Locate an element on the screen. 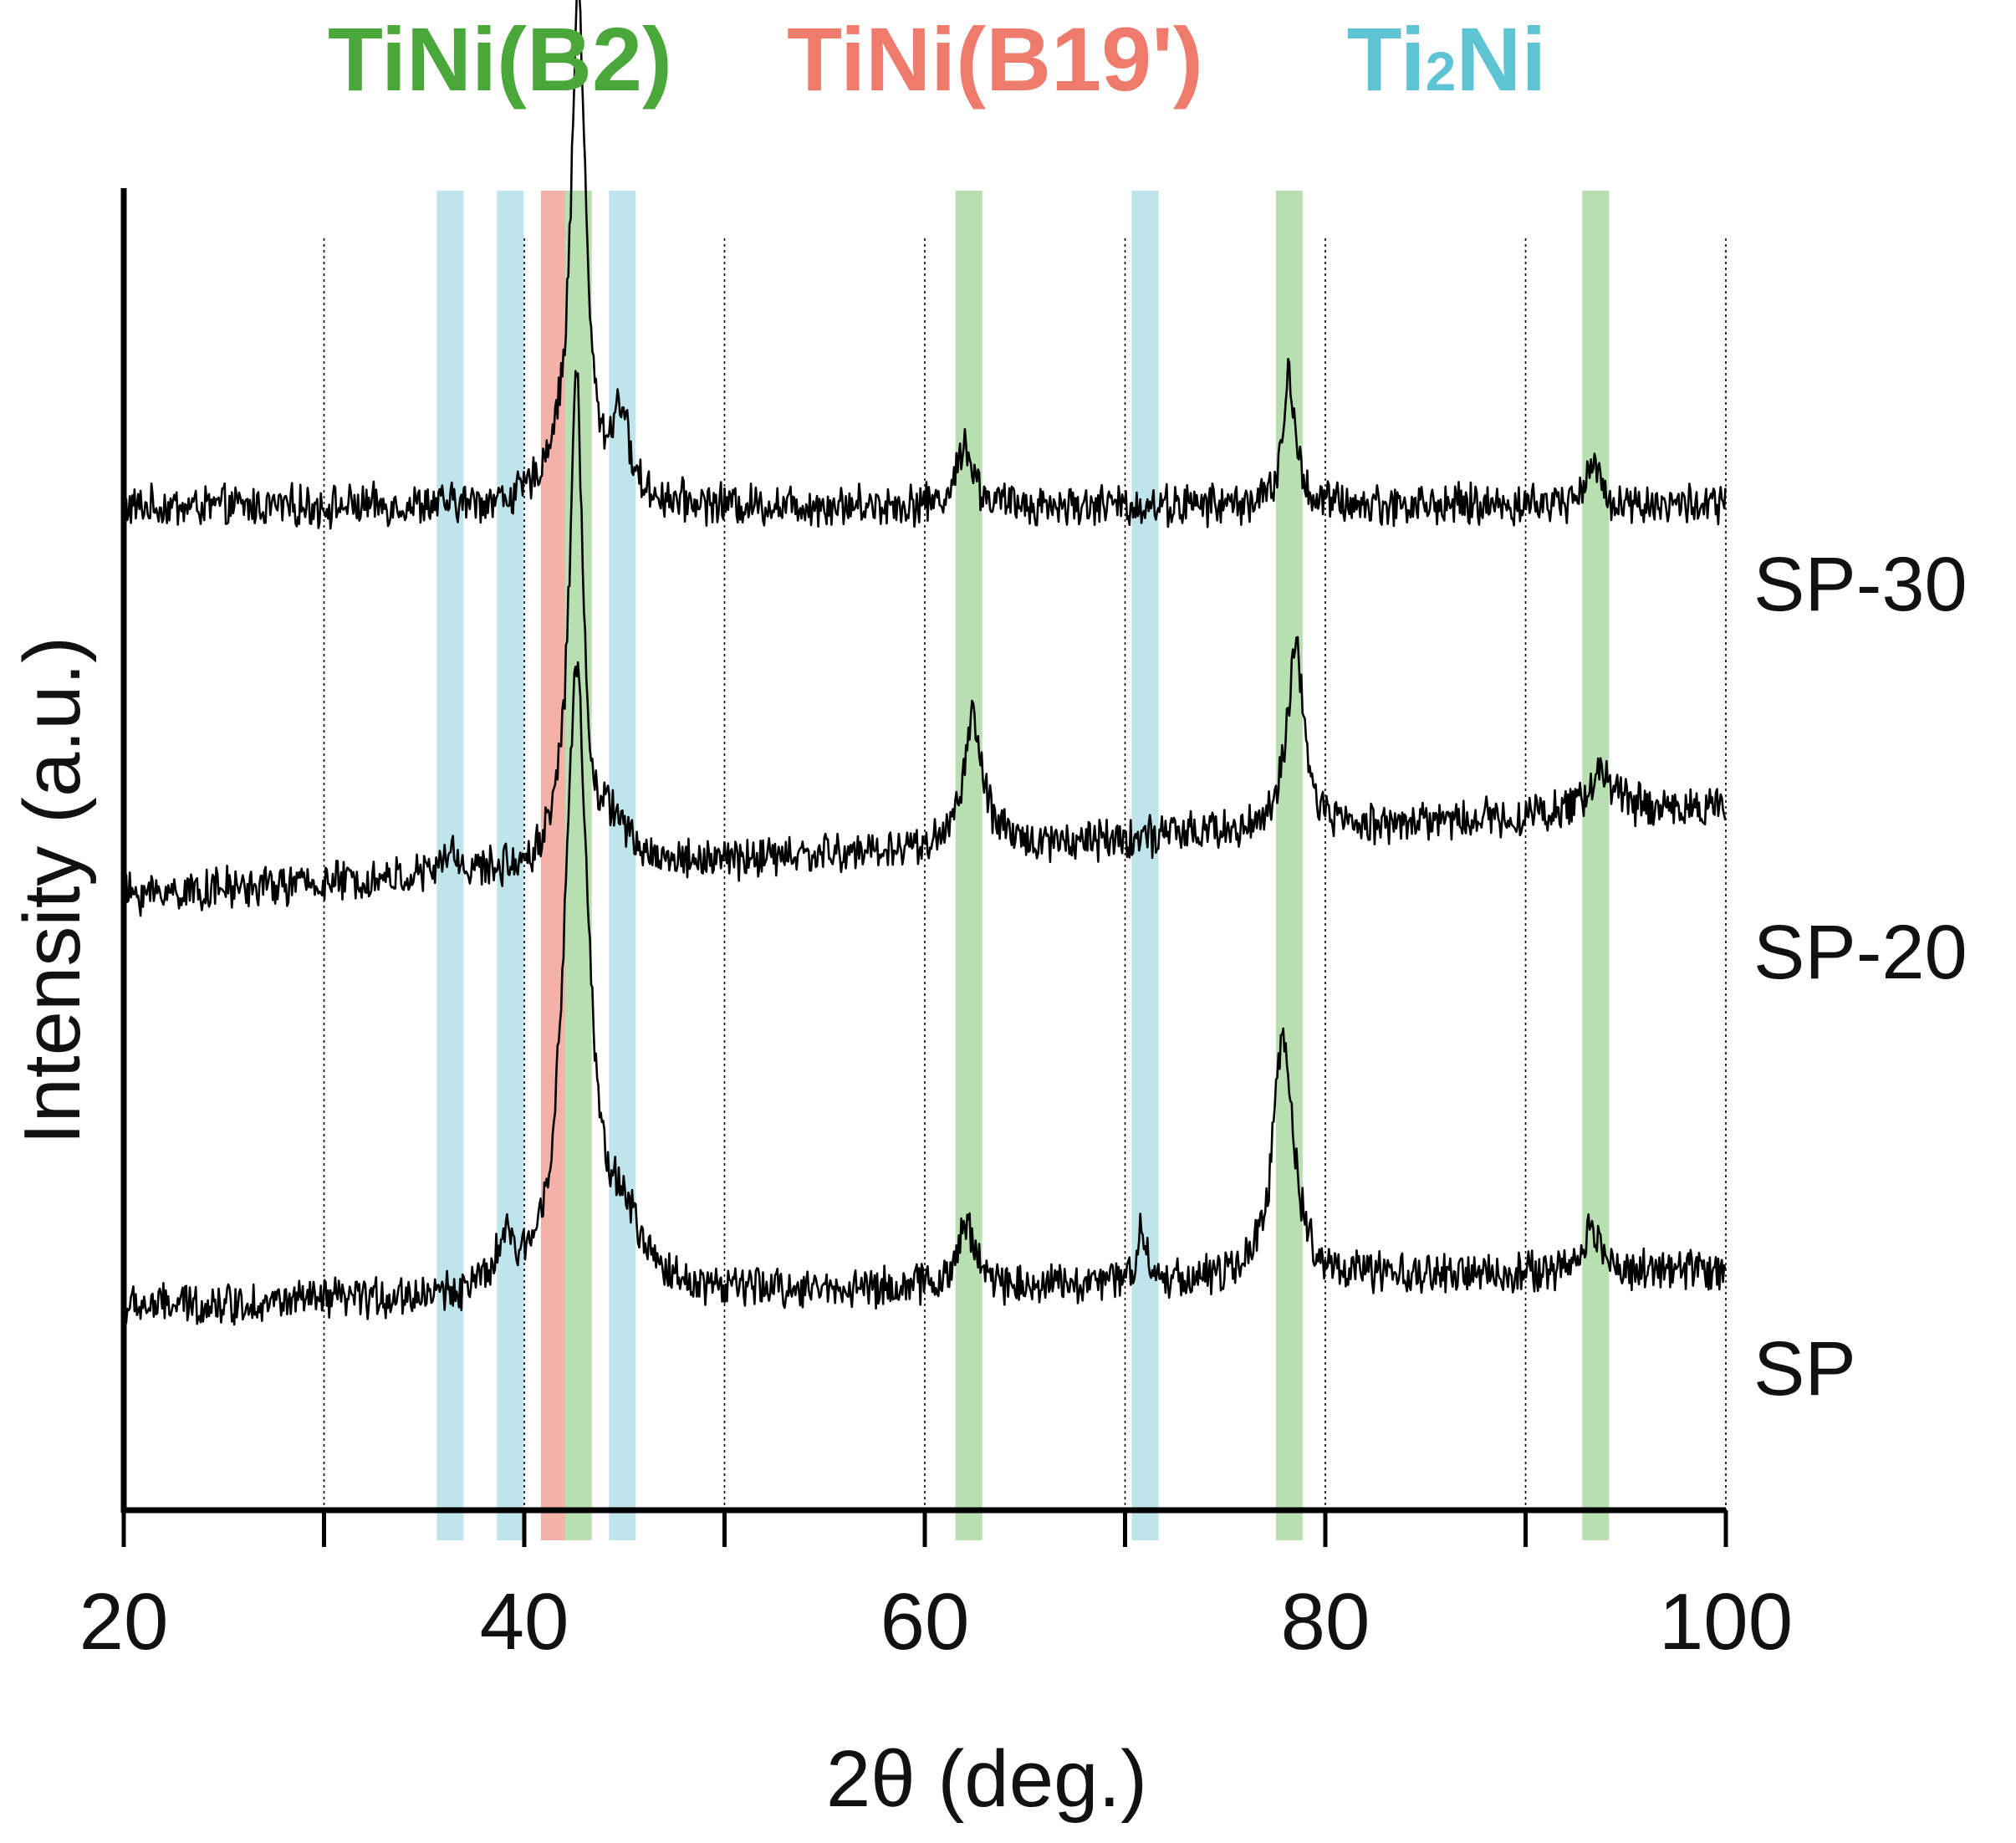  legend-tini-b2: TiNi(B2) is located at coordinates (500, 59).